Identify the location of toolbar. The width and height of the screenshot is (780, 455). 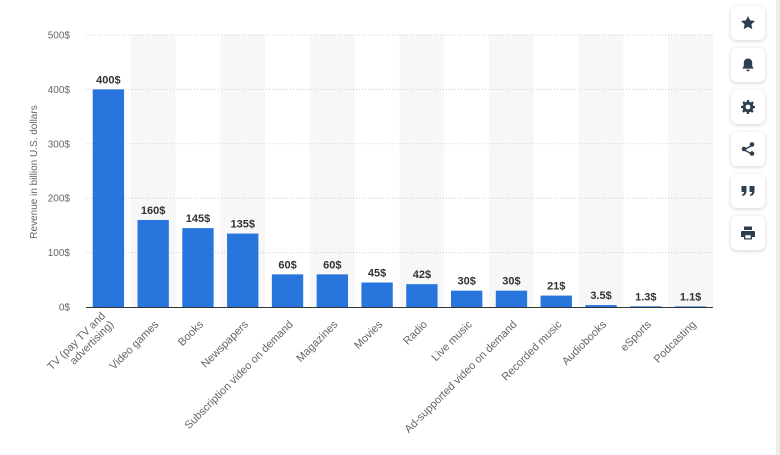
(749, 132).